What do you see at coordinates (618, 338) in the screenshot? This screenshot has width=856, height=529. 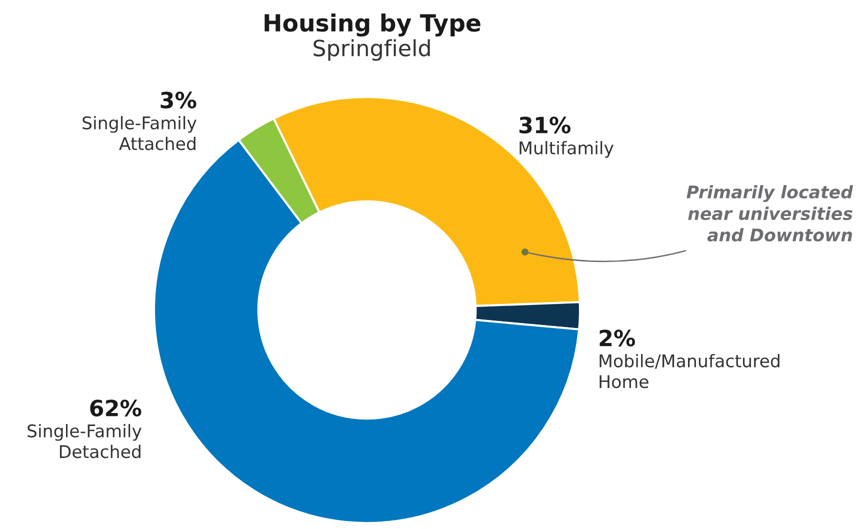 I see `data-label: 2%` at bounding box center [618, 338].